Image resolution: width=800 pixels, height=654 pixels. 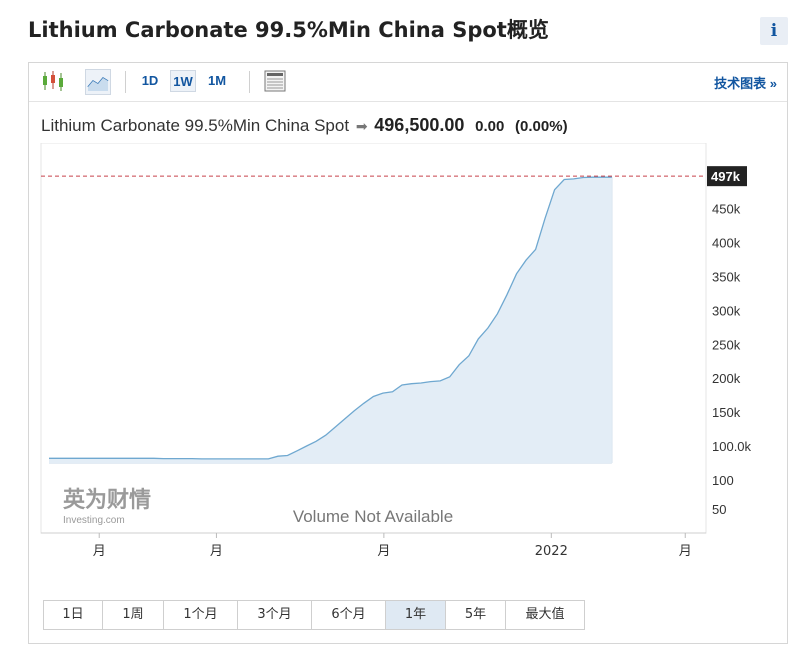 I want to click on volume-axis: 100 50, so click(x=723, y=495).